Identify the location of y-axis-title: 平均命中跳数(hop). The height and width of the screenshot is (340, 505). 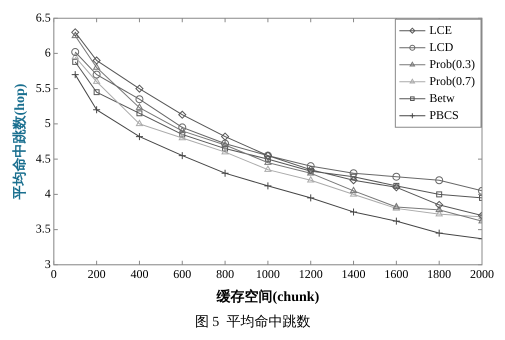
(20, 141).